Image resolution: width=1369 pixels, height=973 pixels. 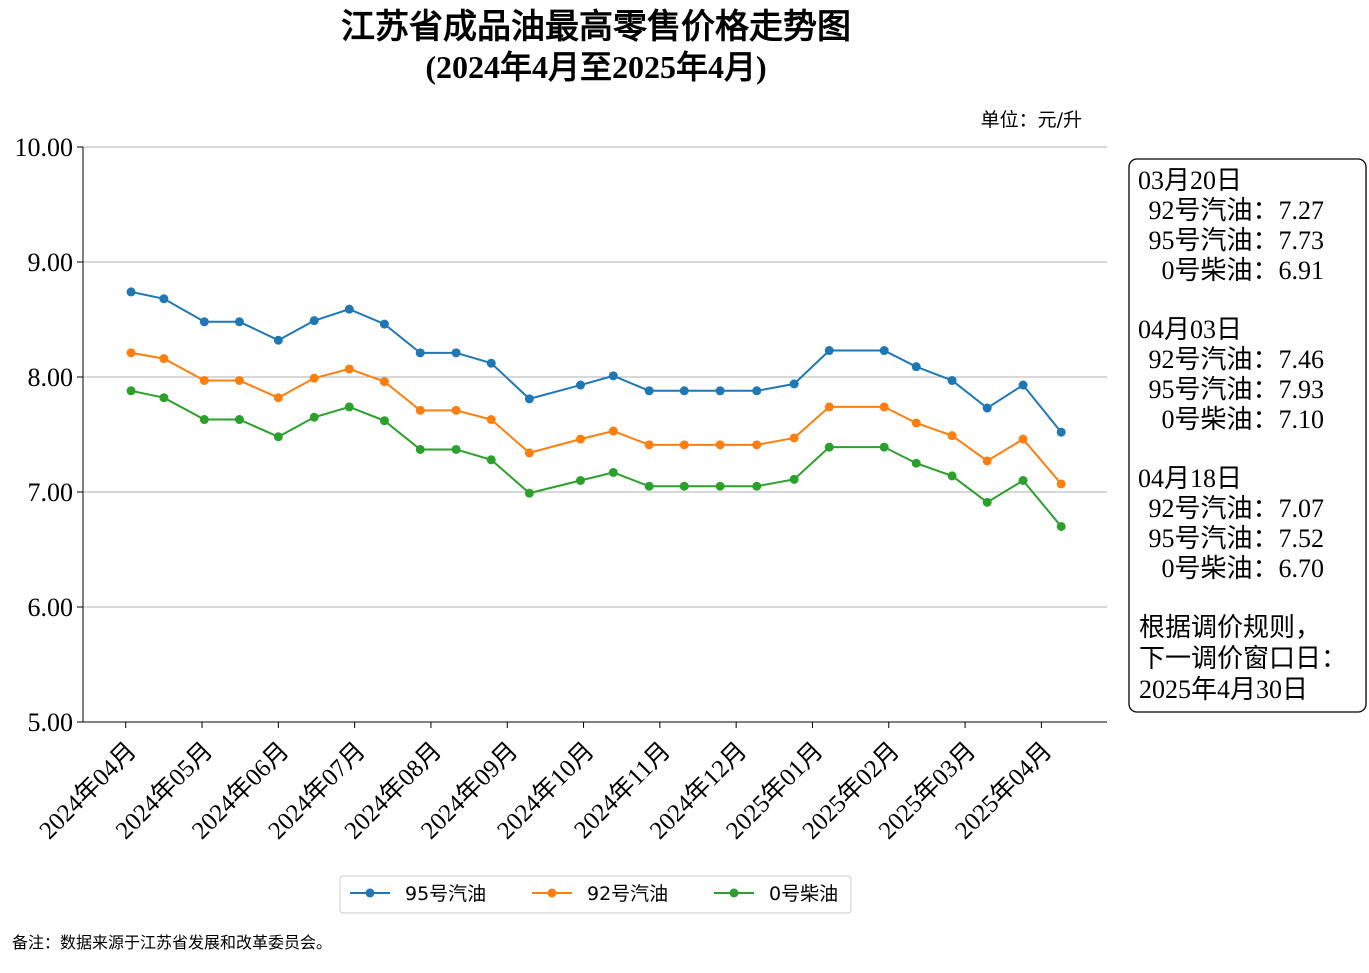 What do you see at coordinates (1242, 568) in the screenshot?
I see `info-line: 0号柴油：6.70` at bounding box center [1242, 568].